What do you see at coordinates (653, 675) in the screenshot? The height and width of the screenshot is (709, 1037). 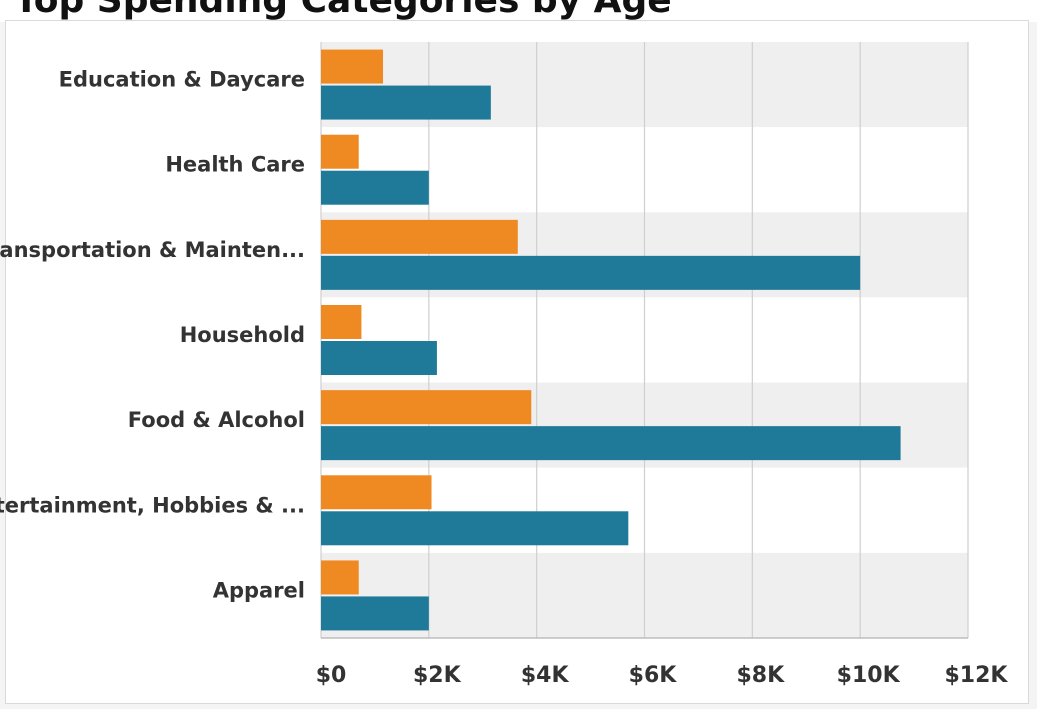 I see `x-tick-label: $6K` at bounding box center [653, 675].